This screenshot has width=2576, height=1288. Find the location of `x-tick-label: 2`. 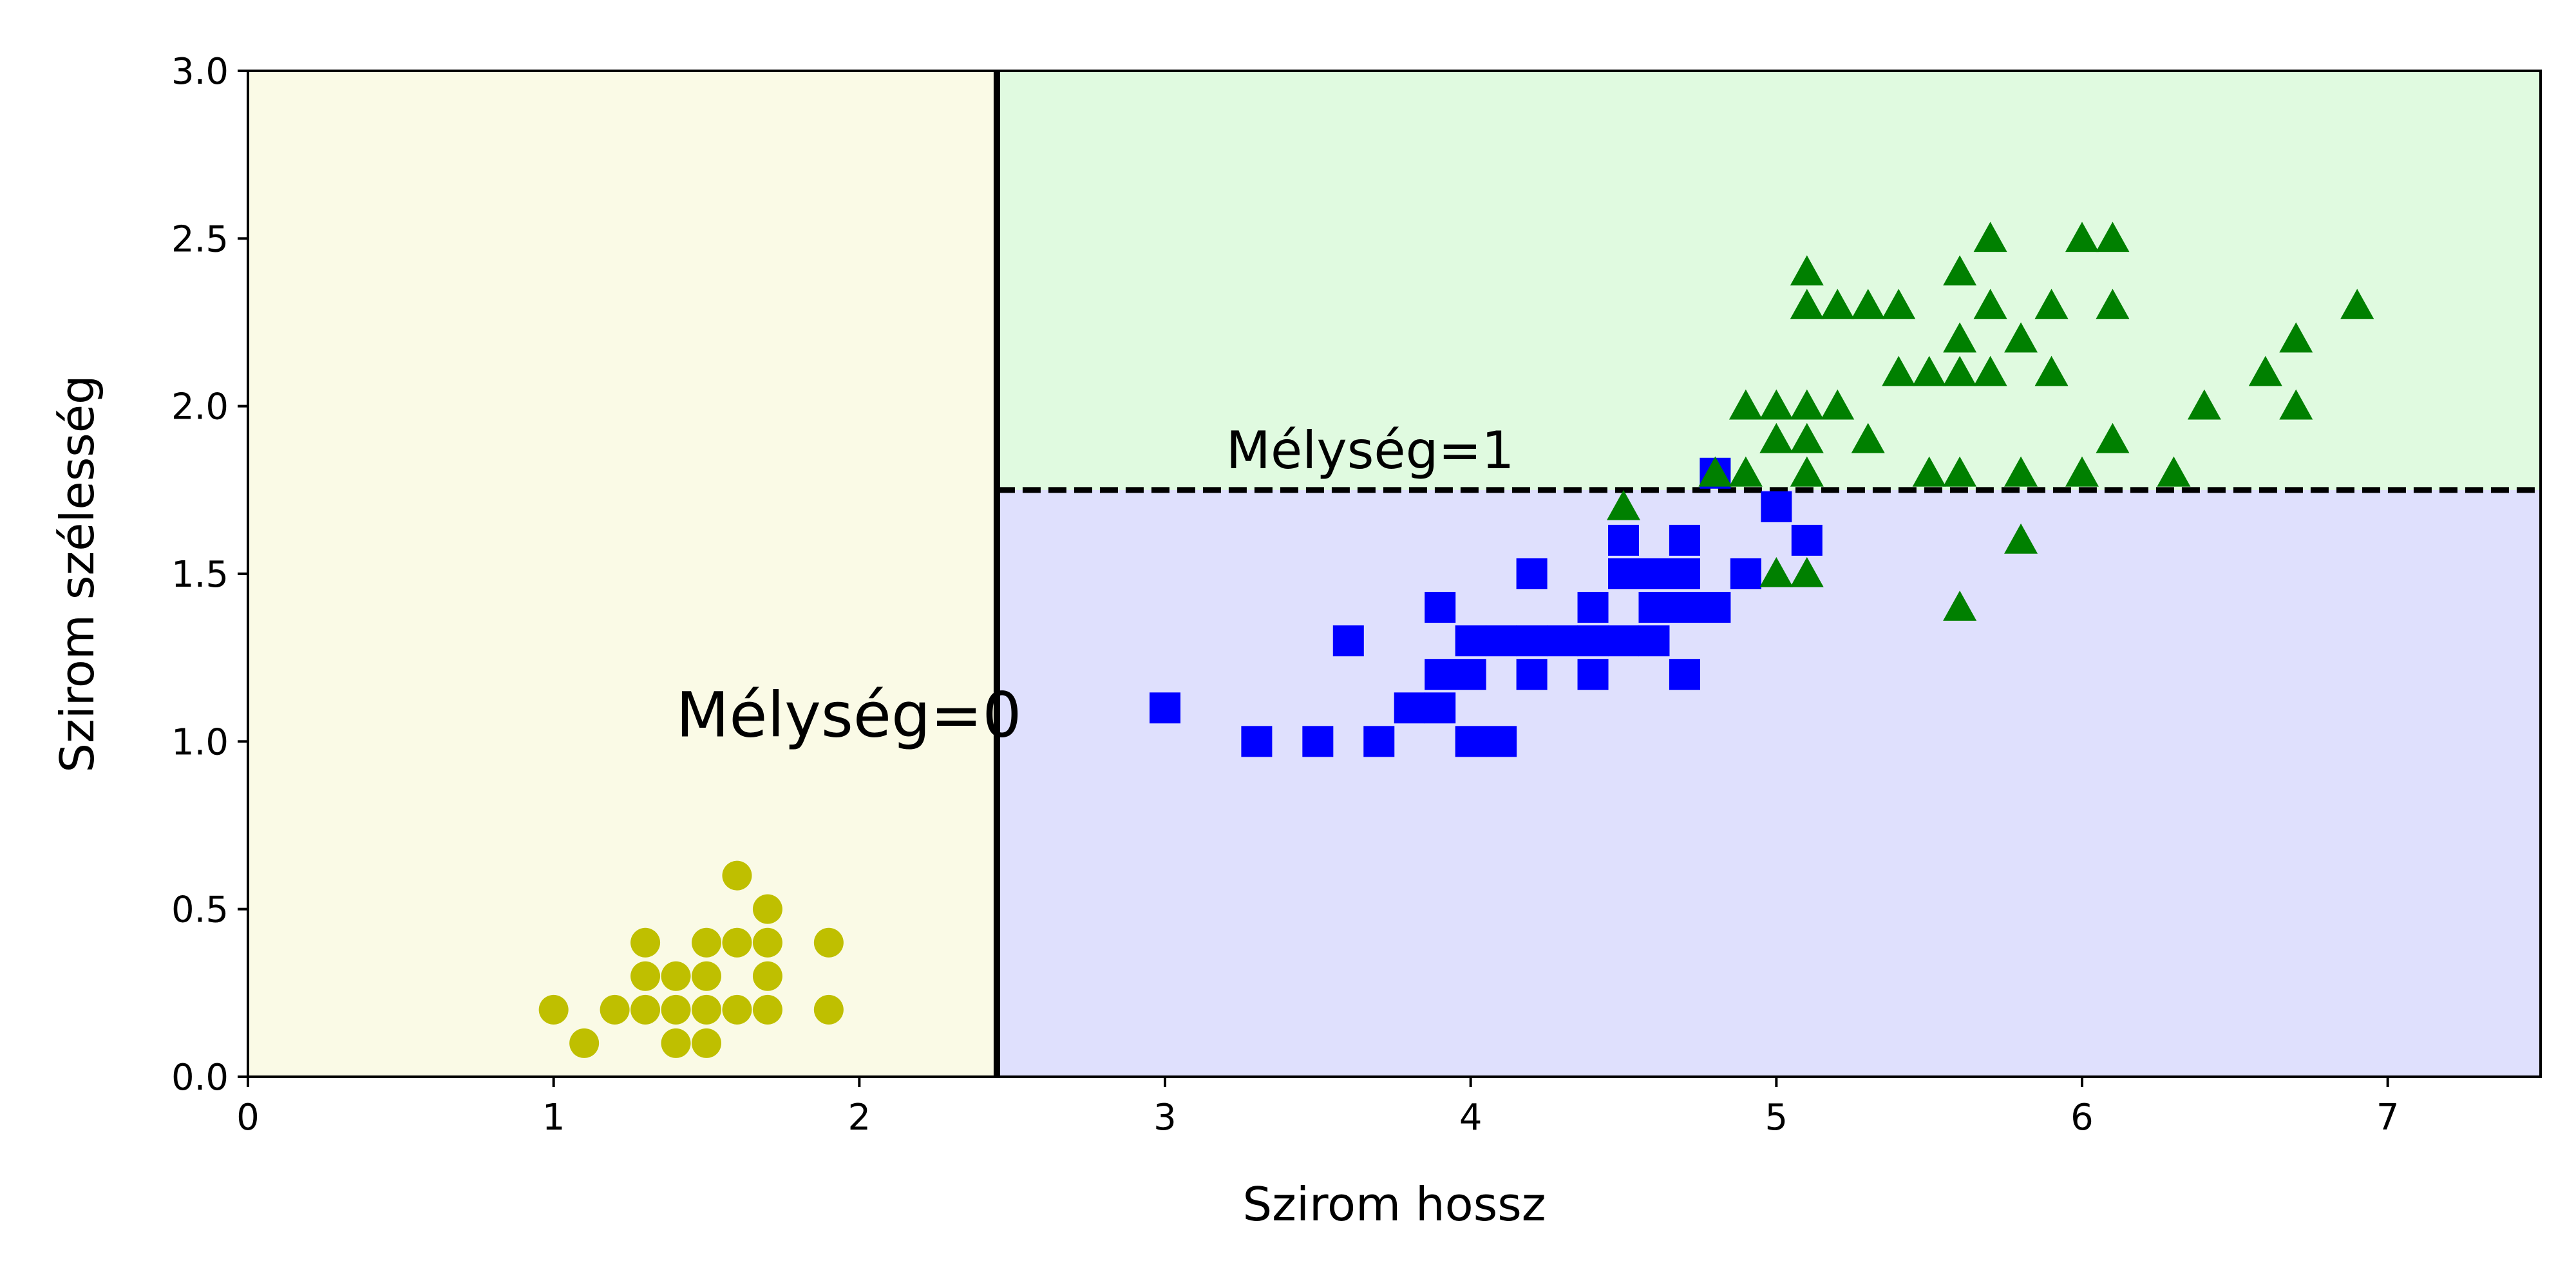

x-tick-label: 2 is located at coordinates (859, 1118).